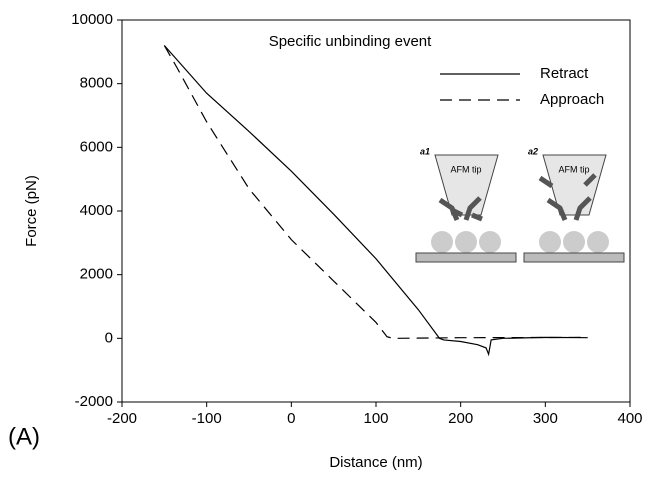 The width and height of the screenshot is (654, 478). Describe the element at coordinates (572, 99) in the screenshot. I see `legend-label: Approach` at that location.